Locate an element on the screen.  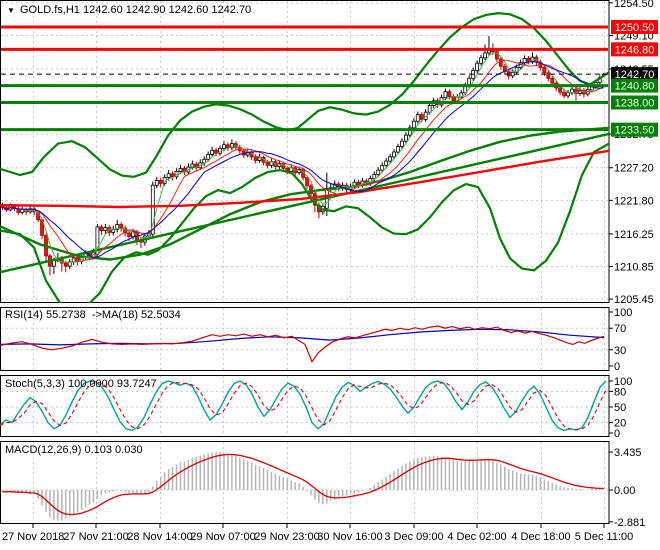
stoch-tick-label: 80 is located at coordinates (620, 392).